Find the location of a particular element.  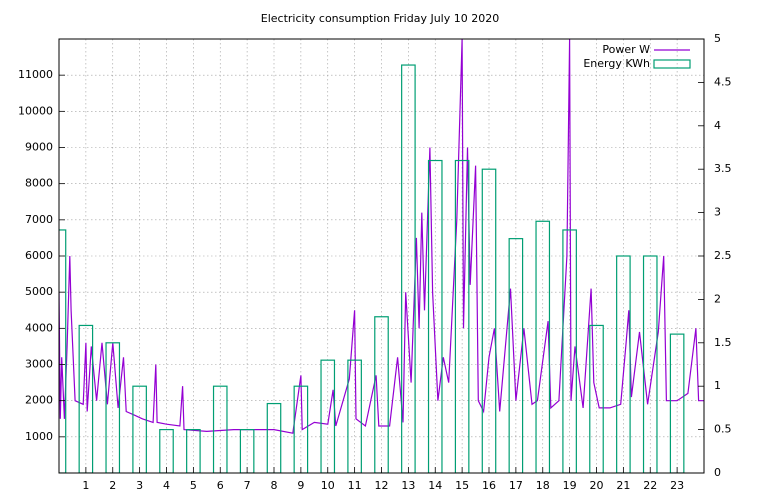

y2-tick-label: 0 is located at coordinates (717, 472).